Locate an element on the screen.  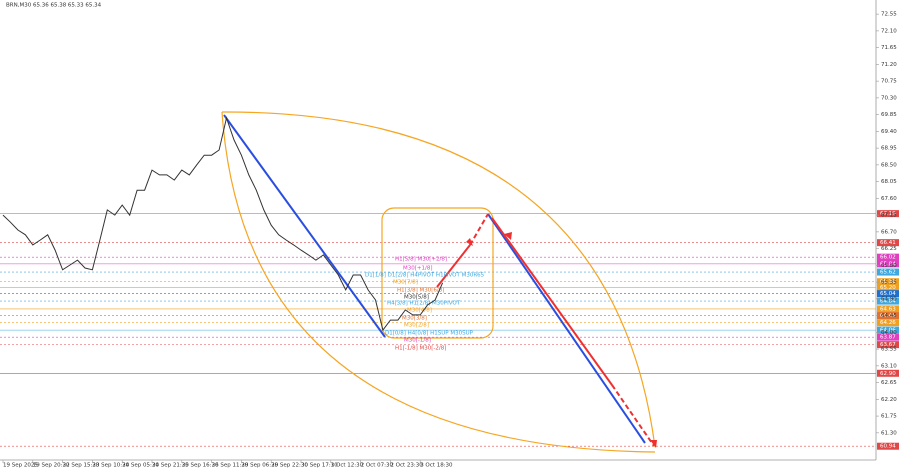
level-label: 64.45 is located at coordinates (888, 316).